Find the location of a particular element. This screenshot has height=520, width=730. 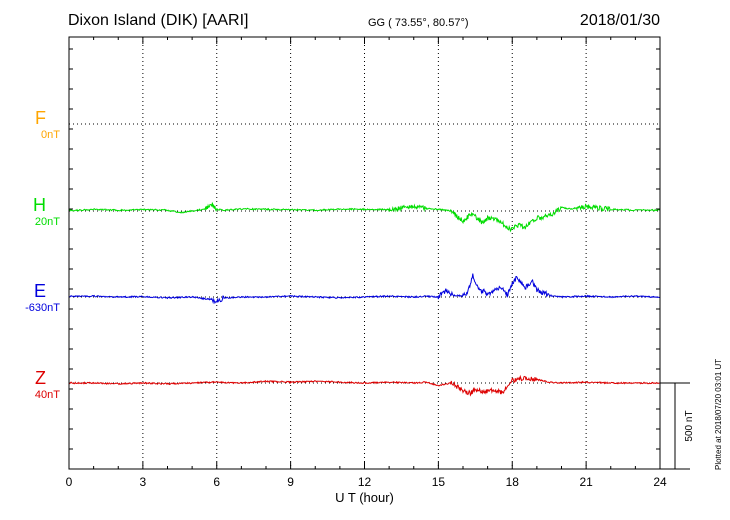

component-F-name: F is located at coordinates (40, 118).